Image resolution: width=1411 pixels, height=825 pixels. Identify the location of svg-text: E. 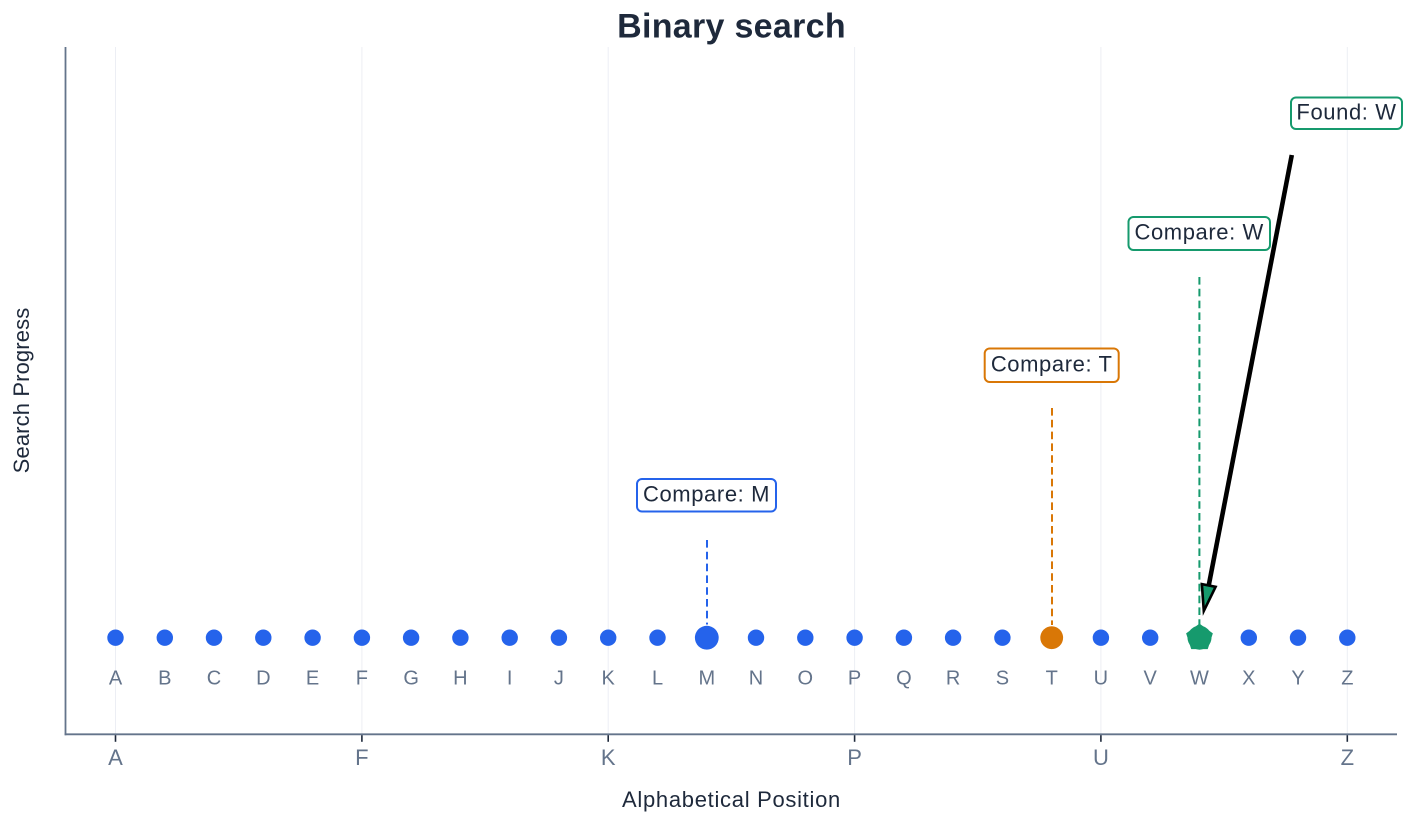
(312, 679).